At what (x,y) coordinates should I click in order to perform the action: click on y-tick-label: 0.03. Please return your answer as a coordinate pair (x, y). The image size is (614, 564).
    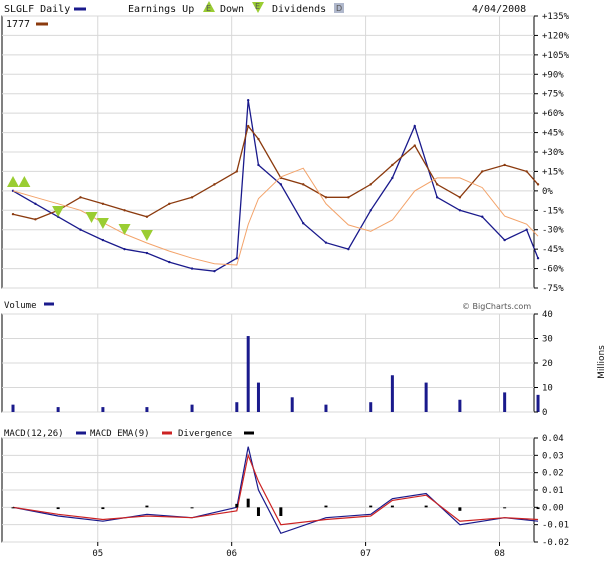
    Looking at the image, I should click on (553, 456).